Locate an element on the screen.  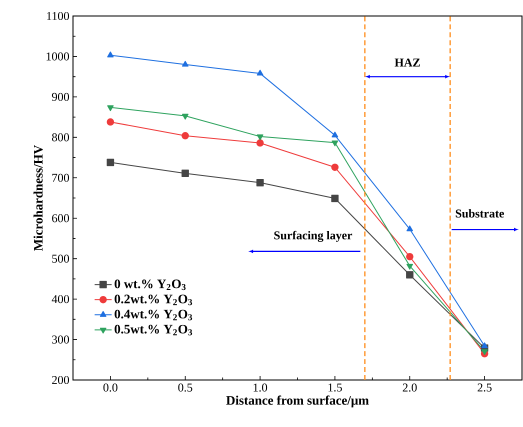
annotation: HAZ is located at coordinates (407, 62).